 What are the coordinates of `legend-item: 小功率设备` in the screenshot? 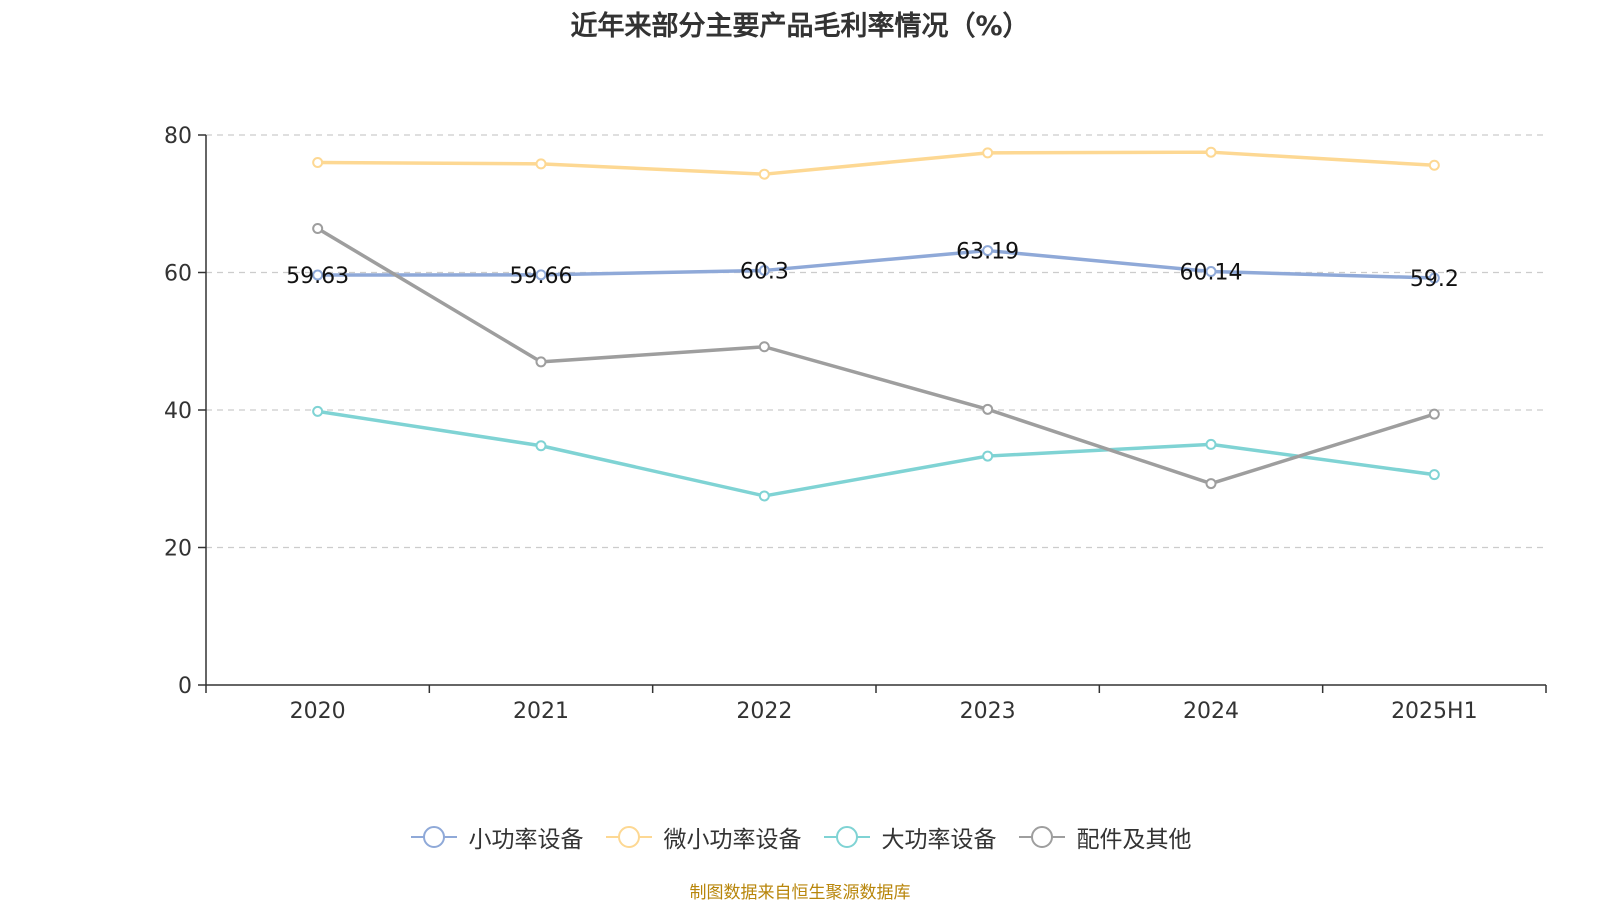 It's located at (496, 837).